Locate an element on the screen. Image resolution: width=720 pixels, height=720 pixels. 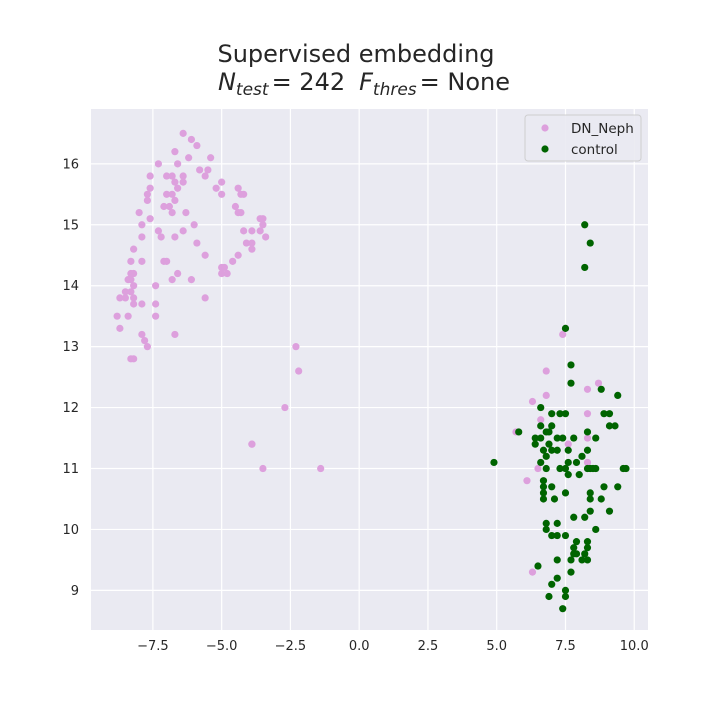
n-symbol: N is located at coordinates (227, 82).